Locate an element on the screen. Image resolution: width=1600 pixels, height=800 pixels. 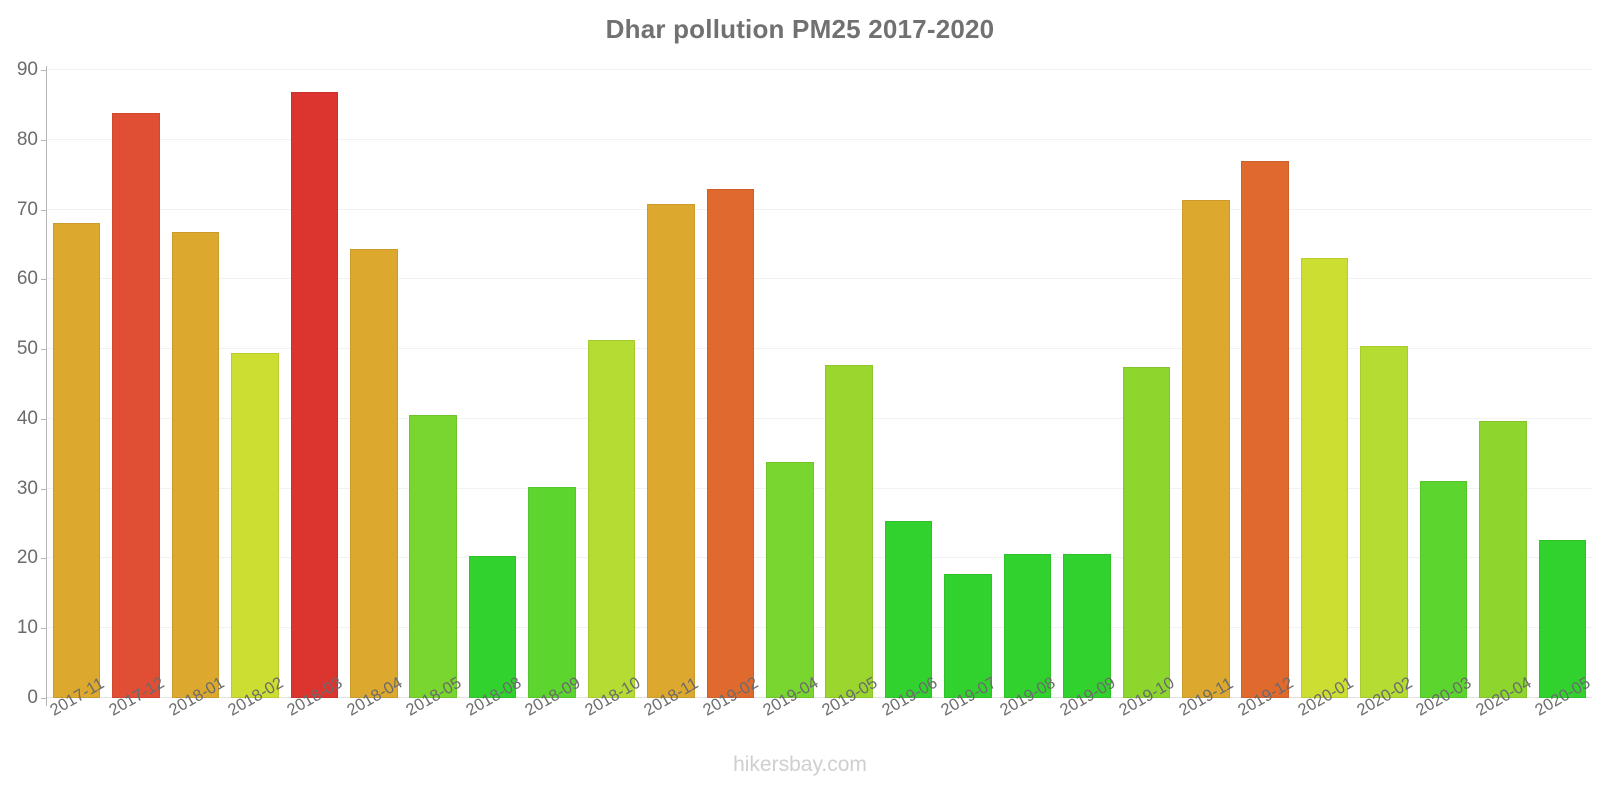
y-tick-label-40: 40 is located at coordinates (27, 418).